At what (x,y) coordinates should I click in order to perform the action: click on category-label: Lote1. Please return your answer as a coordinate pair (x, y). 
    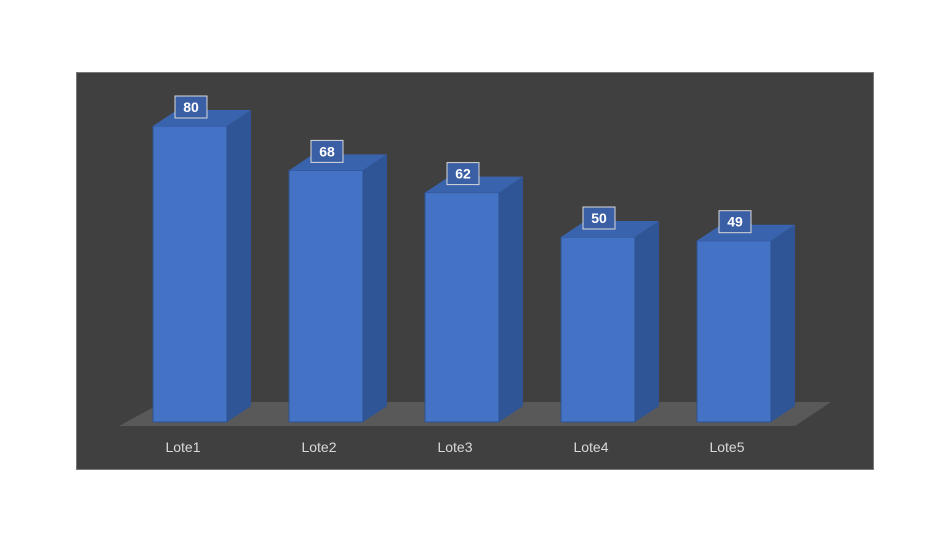
    Looking at the image, I should click on (182, 447).